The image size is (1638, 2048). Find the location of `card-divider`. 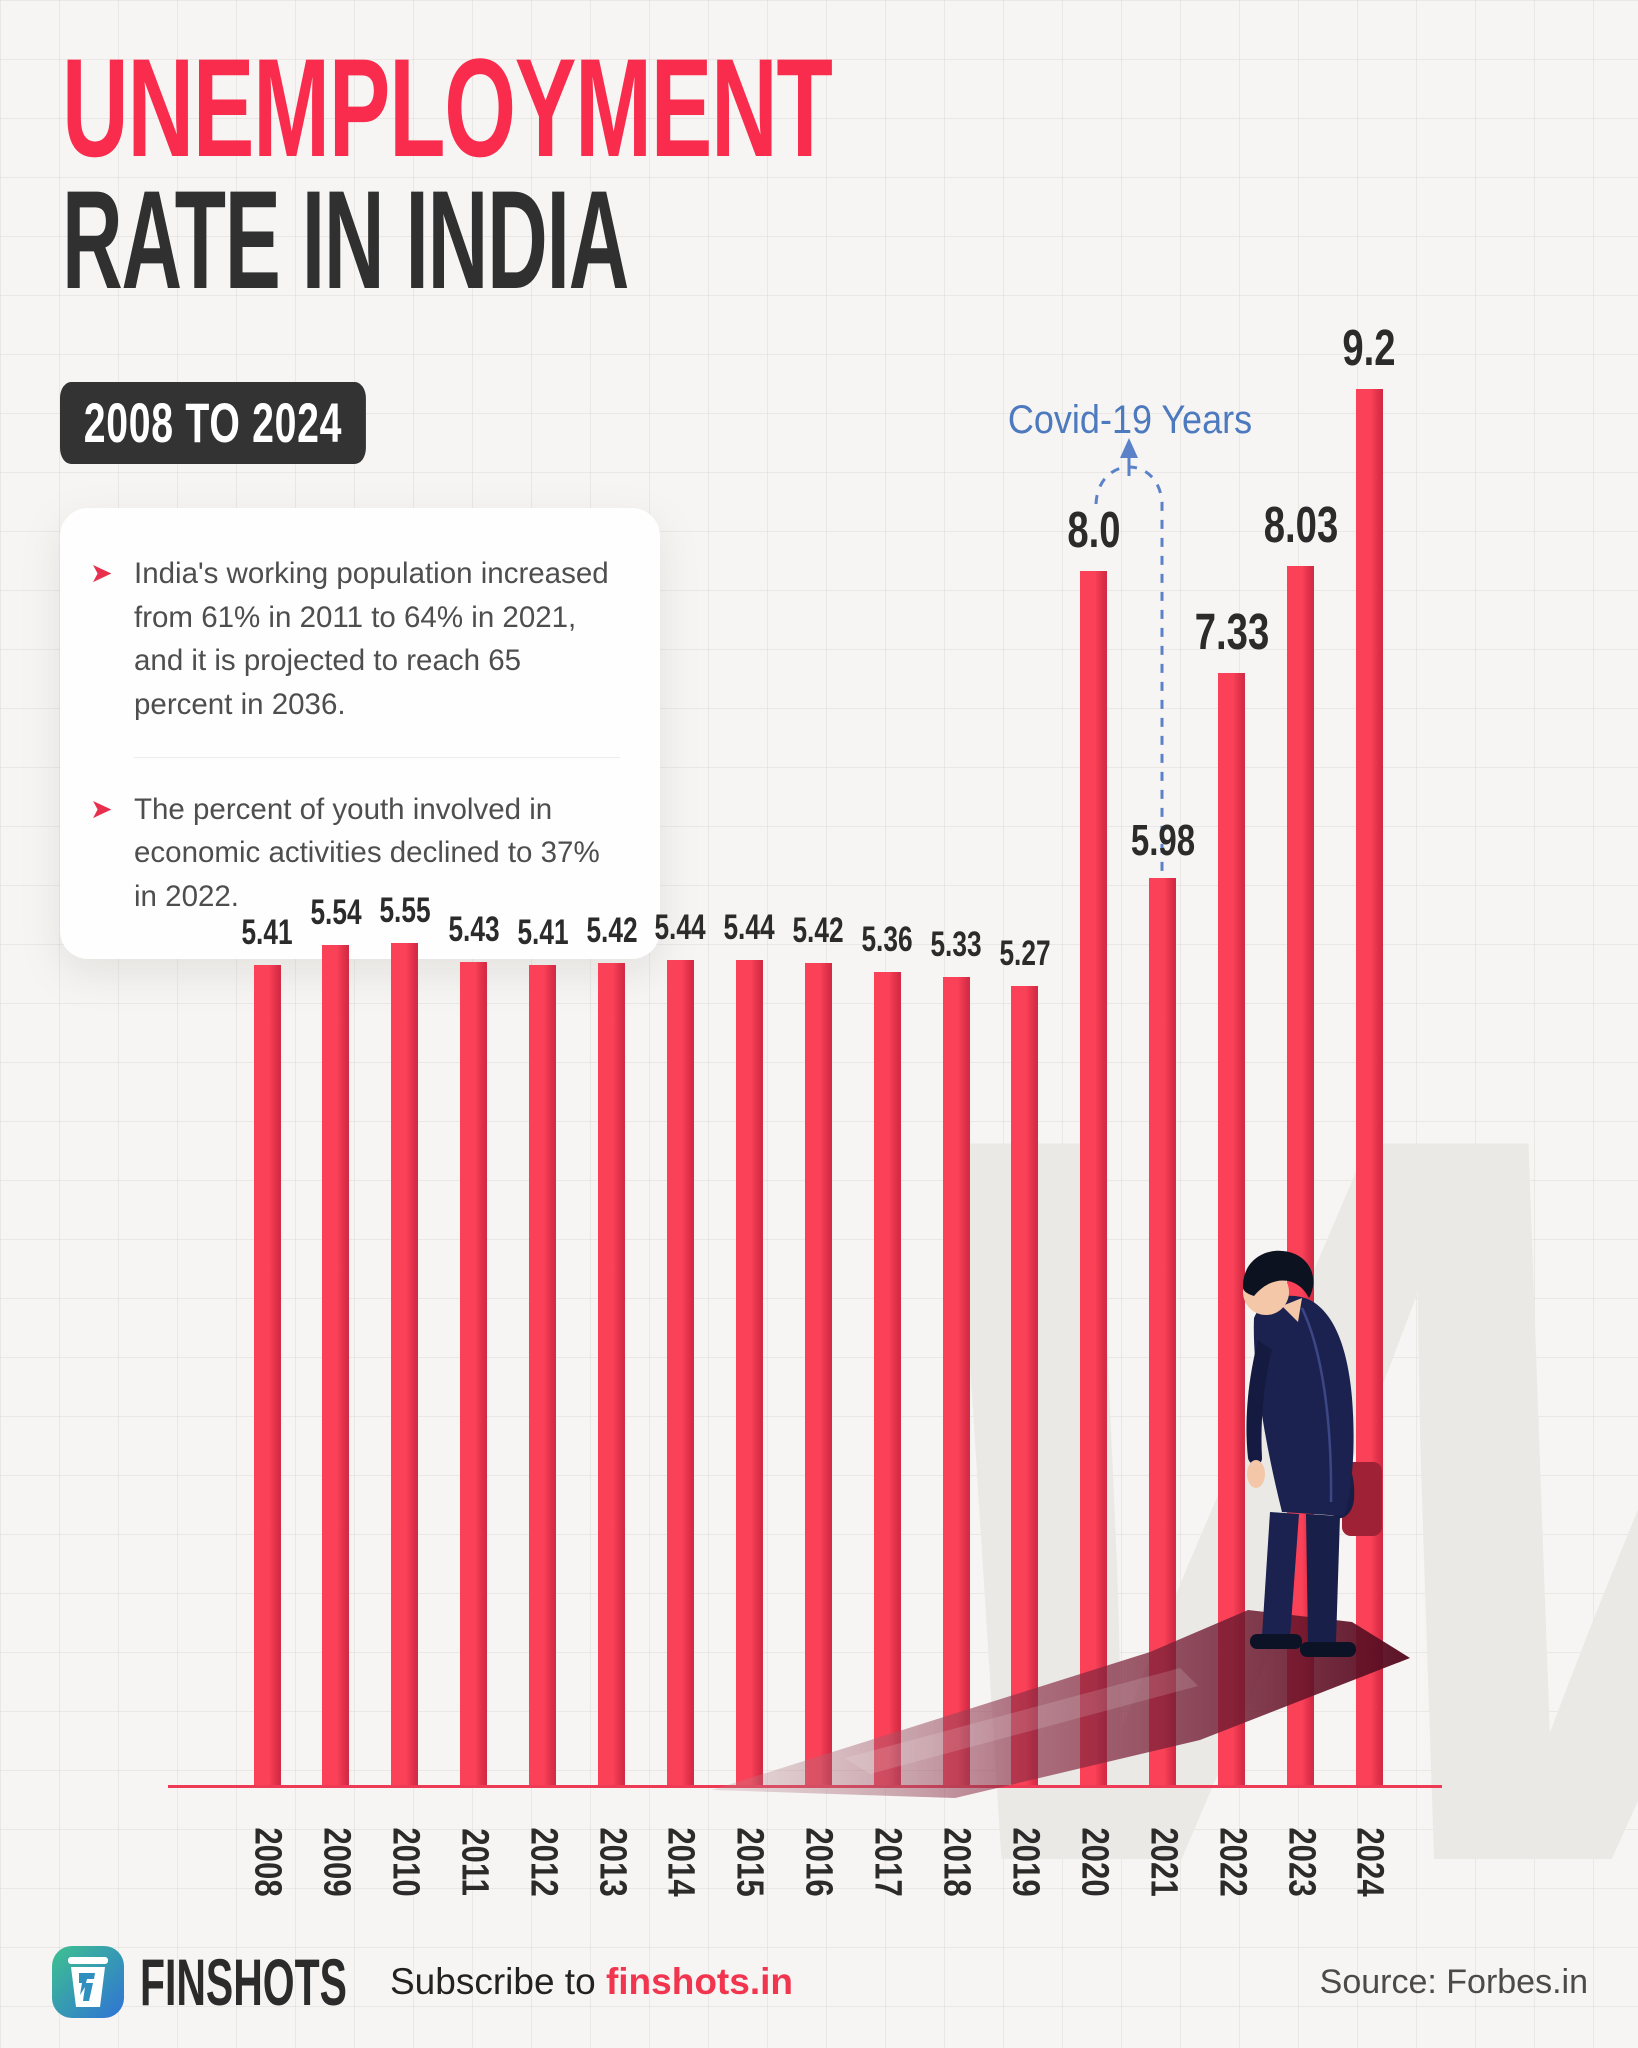

card-divider is located at coordinates (377, 757).